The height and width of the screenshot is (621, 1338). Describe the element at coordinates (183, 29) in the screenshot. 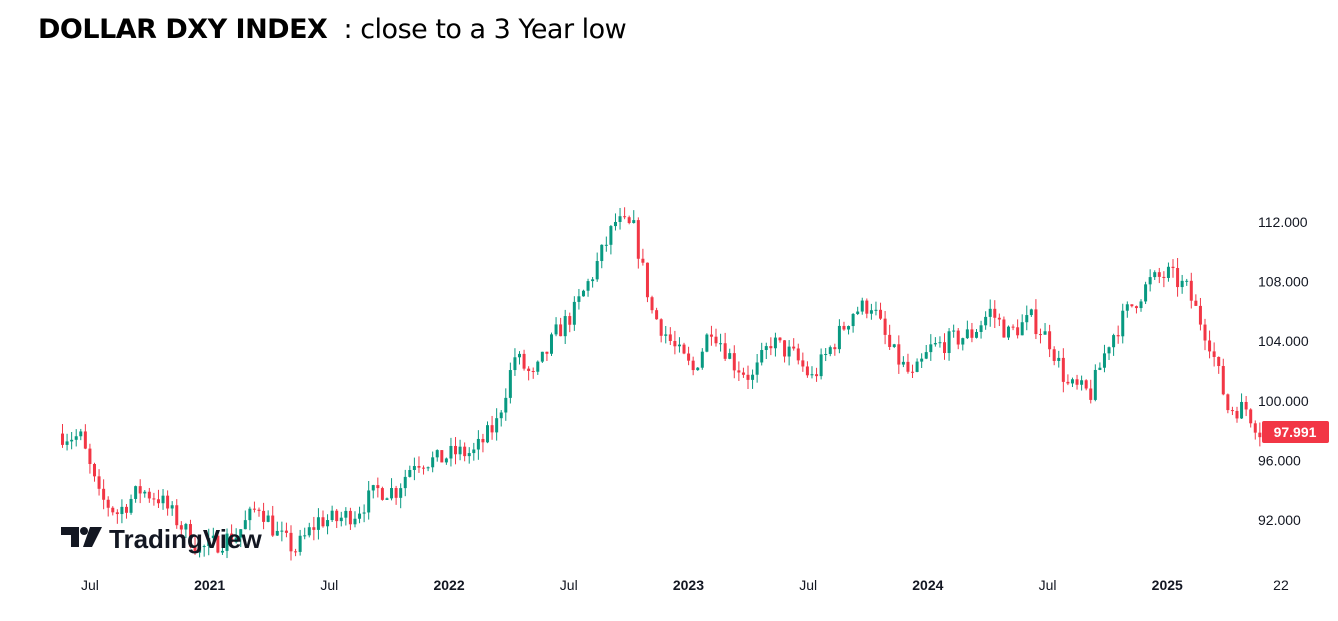

I see `title-bold: DOLLAR DXY INDEX` at that location.